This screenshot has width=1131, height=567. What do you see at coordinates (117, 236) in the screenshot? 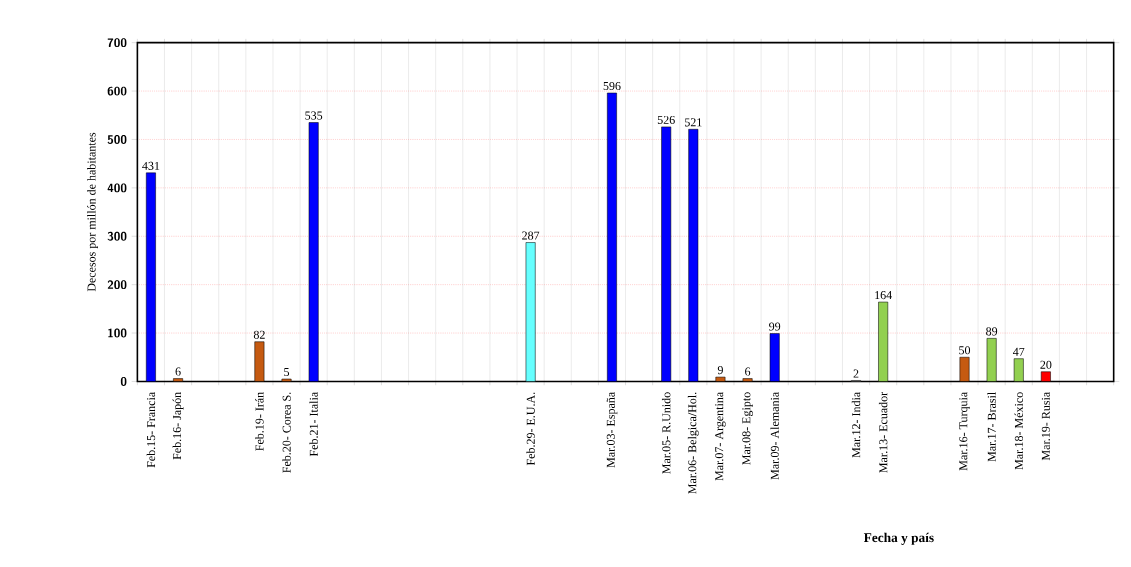
I see `y-tick-label: 300` at bounding box center [117, 236].